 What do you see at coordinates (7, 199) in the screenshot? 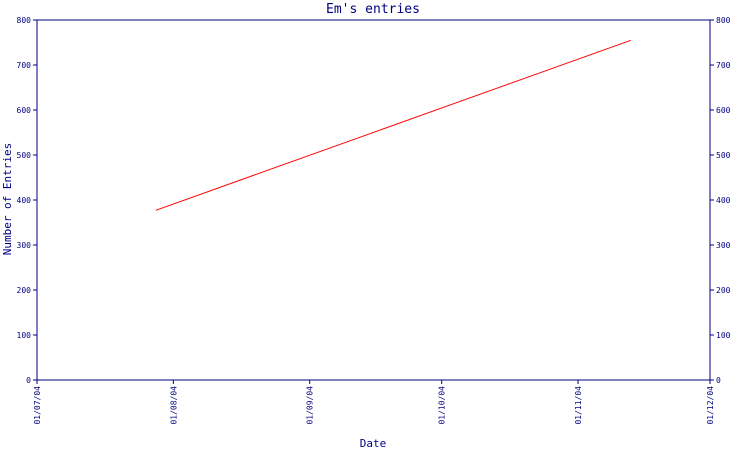
I see `y-axis-label: Number of Entries` at bounding box center [7, 199].